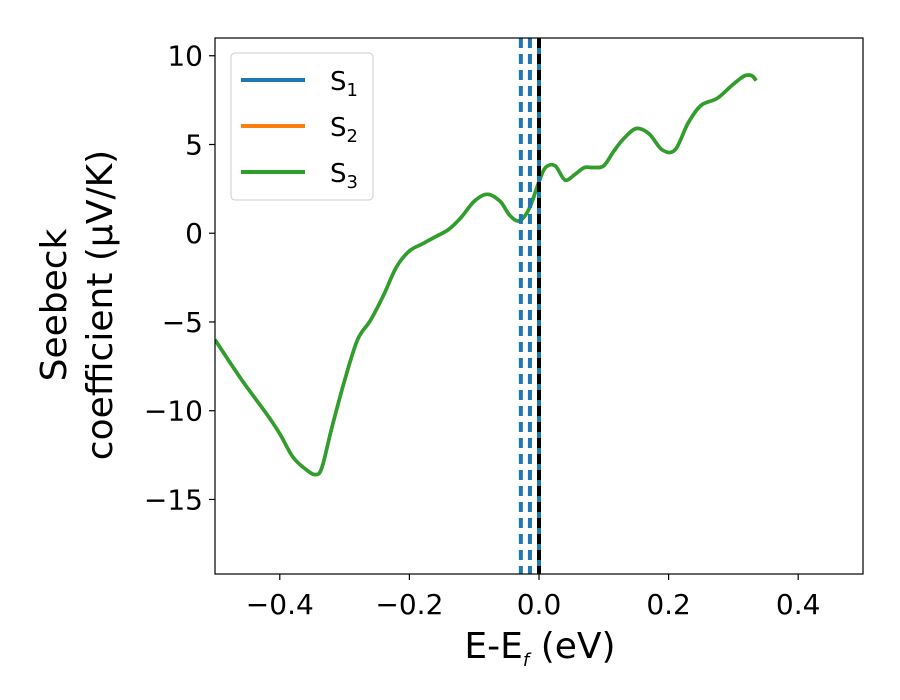 This screenshot has width=900, height=700. What do you see at coordinates (798, 604) in the screenshot?
I see `x-tick-label: 0.4` at bounding box center [798, 604].